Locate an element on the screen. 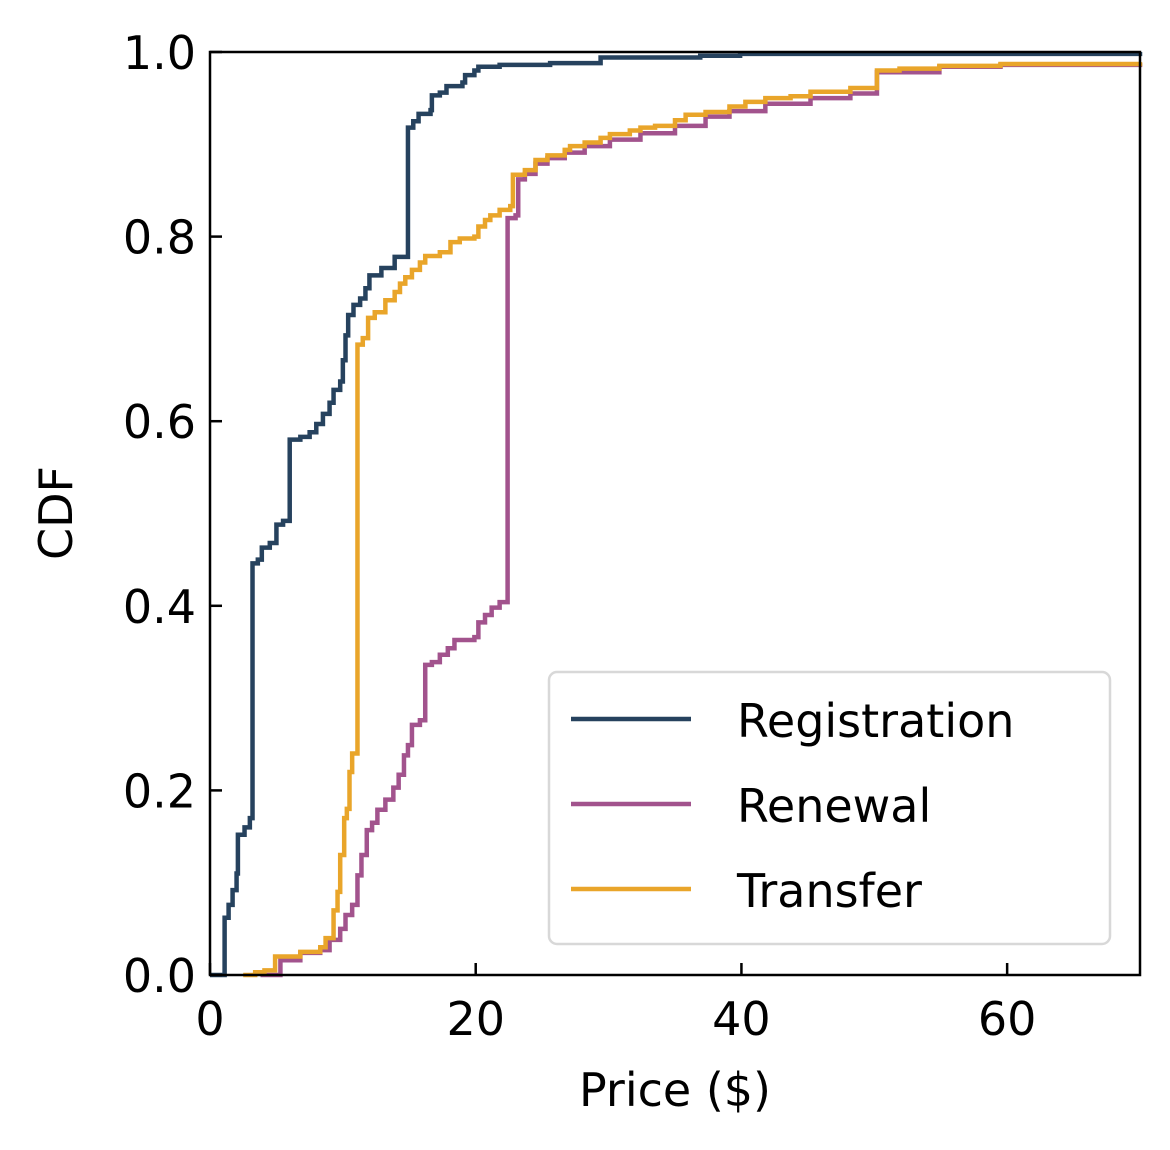 Image resolution: width=1170 pixels, height=1150 pixels. x-tick-label: 20 is located at coordinates (475, 1019).